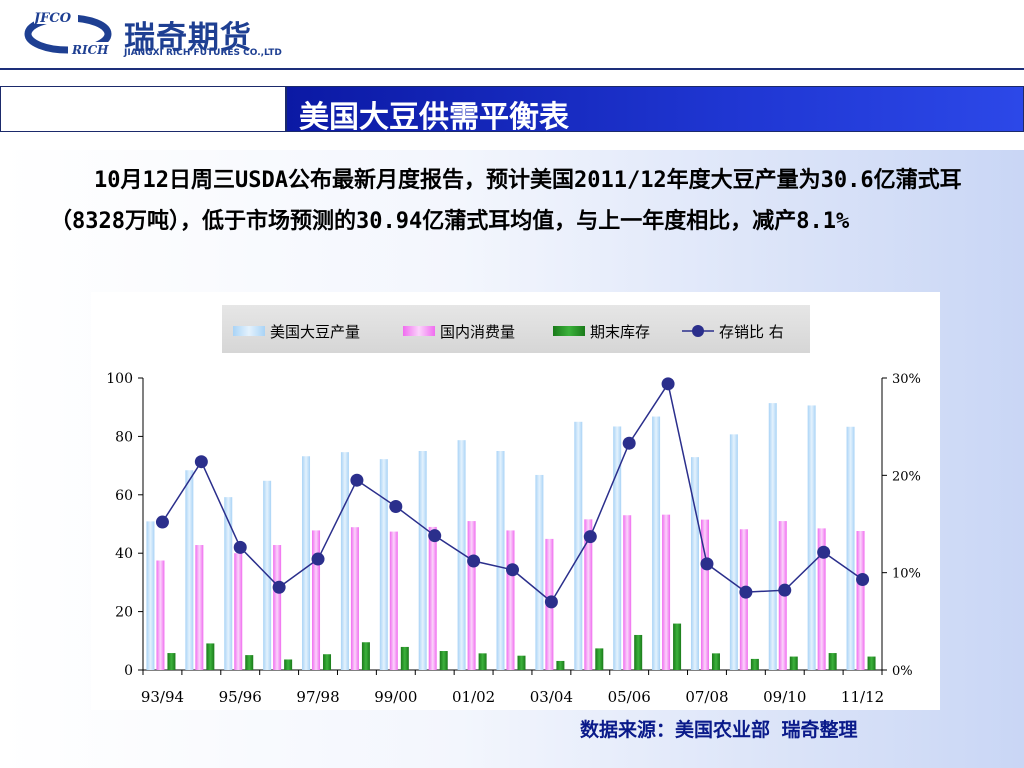 This screenshot has height=768, width=1024. What do you see at coordinates (419, 331) in the screenshot?
I see `legend-consumption-swatch` at bounding box center [419, 331].